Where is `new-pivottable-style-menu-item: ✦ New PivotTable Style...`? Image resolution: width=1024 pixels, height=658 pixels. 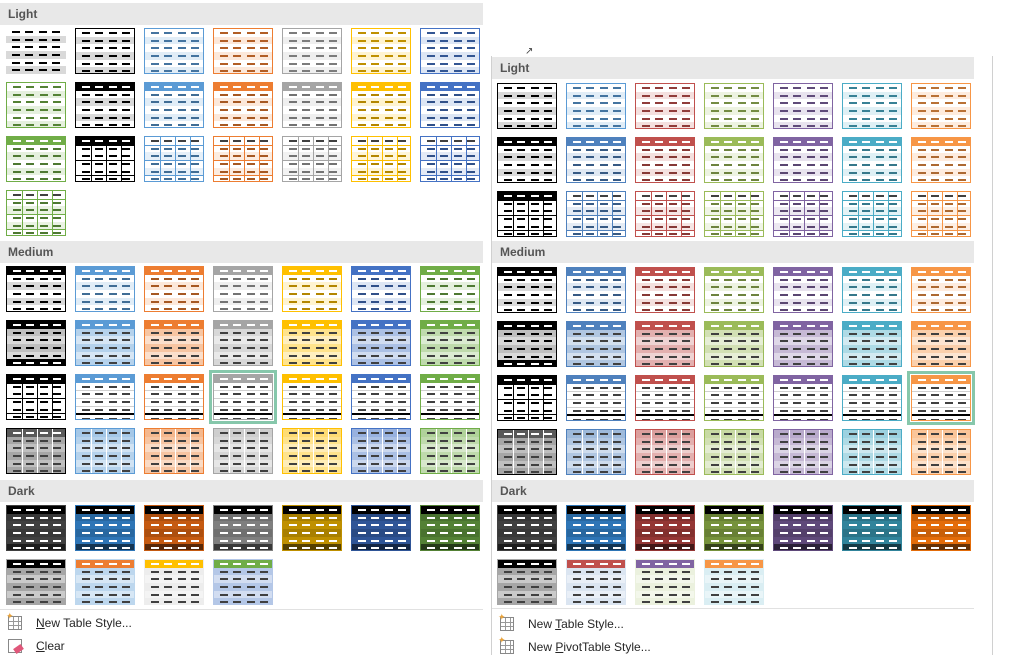
new-pivottable-style-menu-item: ✦ New PivotTable Style... is located at coordinates (574, 647).